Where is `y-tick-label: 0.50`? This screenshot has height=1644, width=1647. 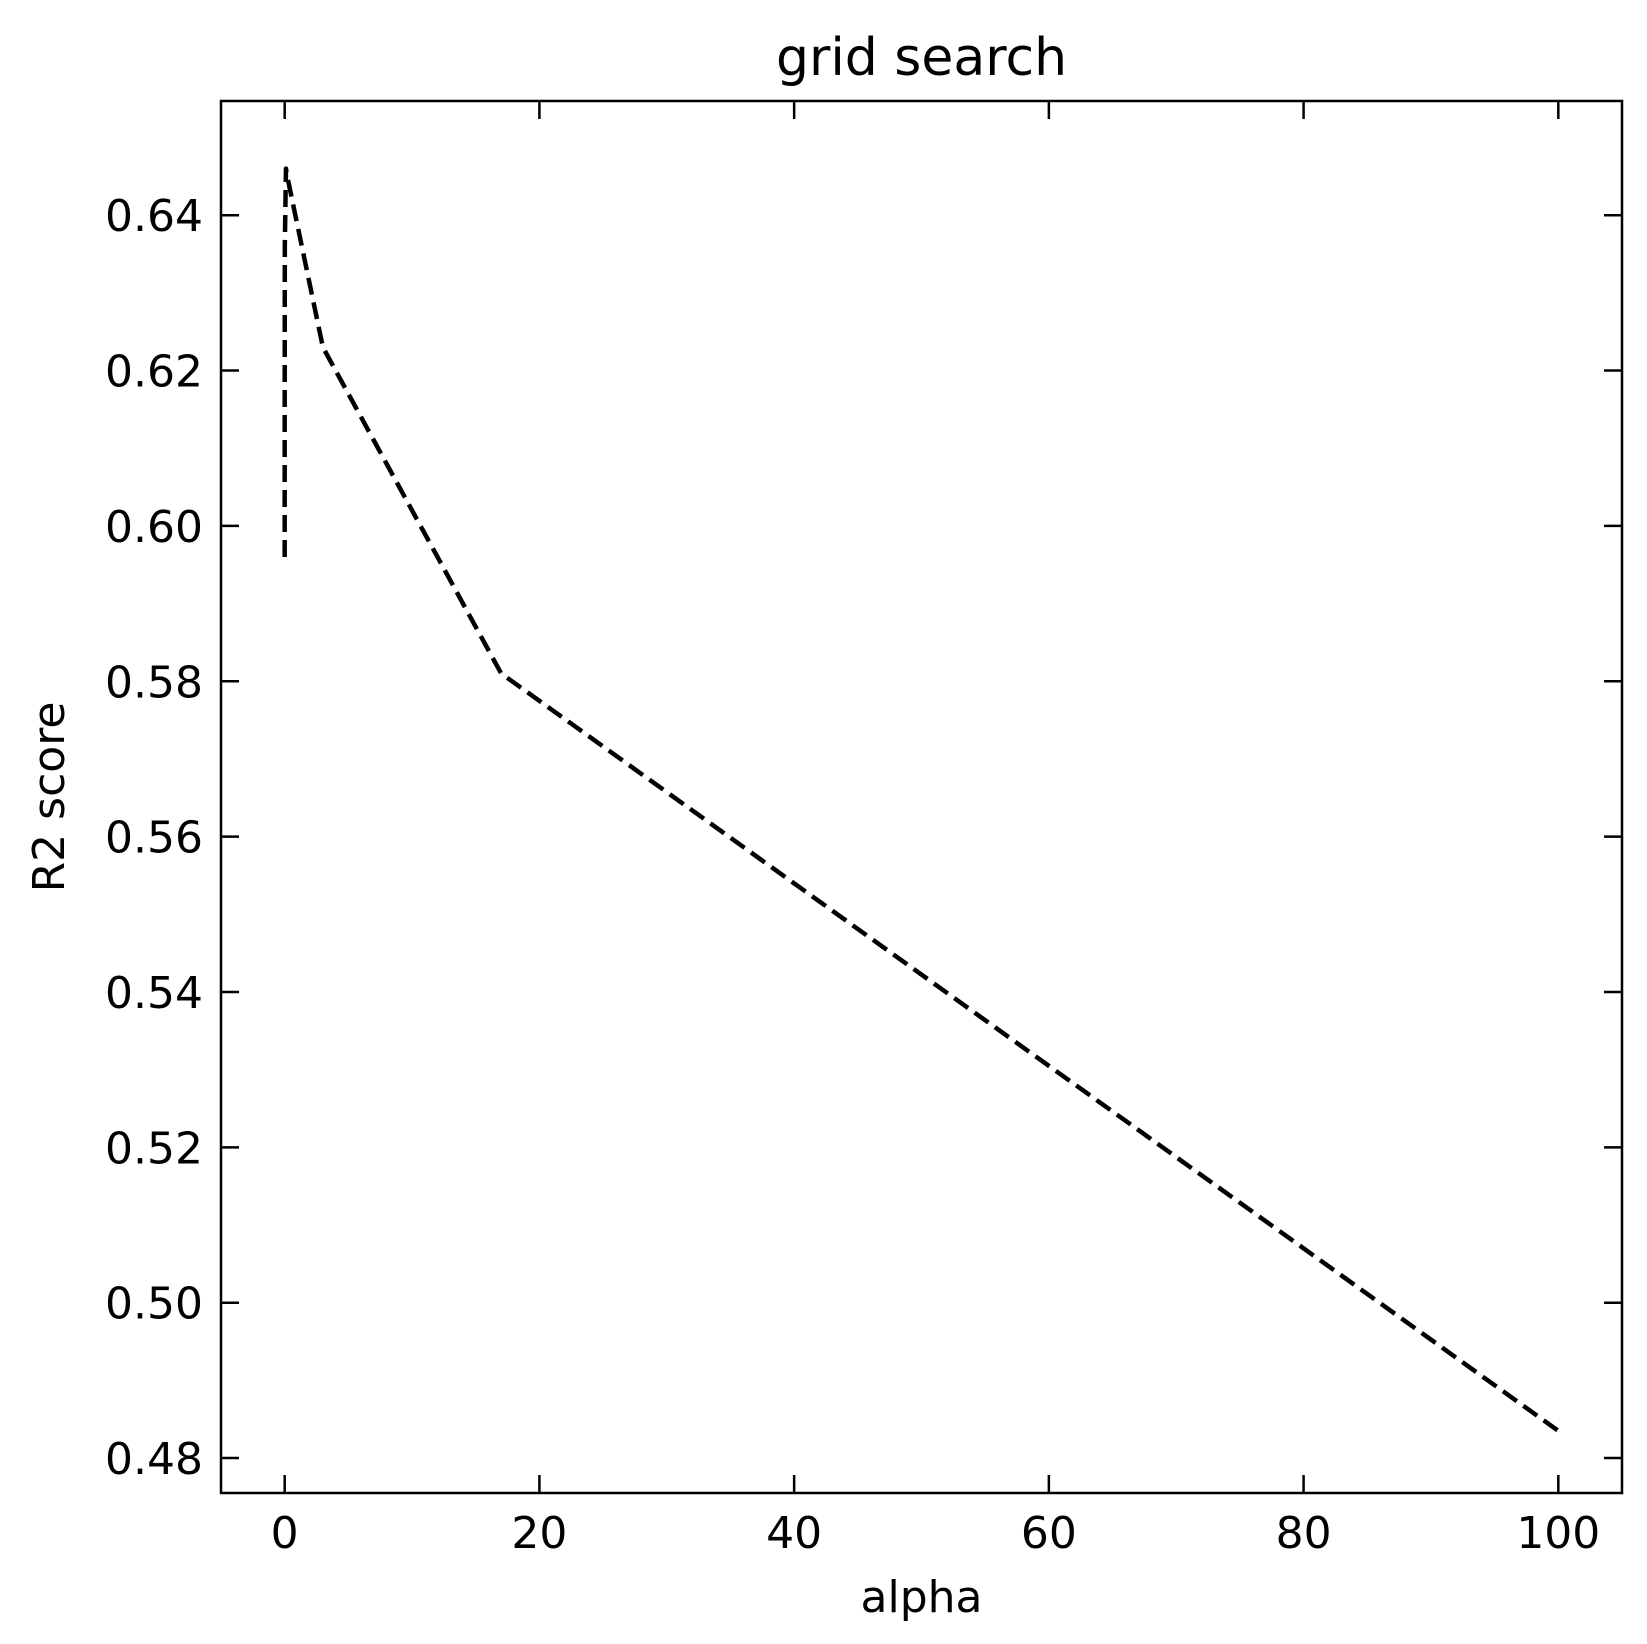
y-tick-label: 0.50 is located at coordinates (154, 1304).